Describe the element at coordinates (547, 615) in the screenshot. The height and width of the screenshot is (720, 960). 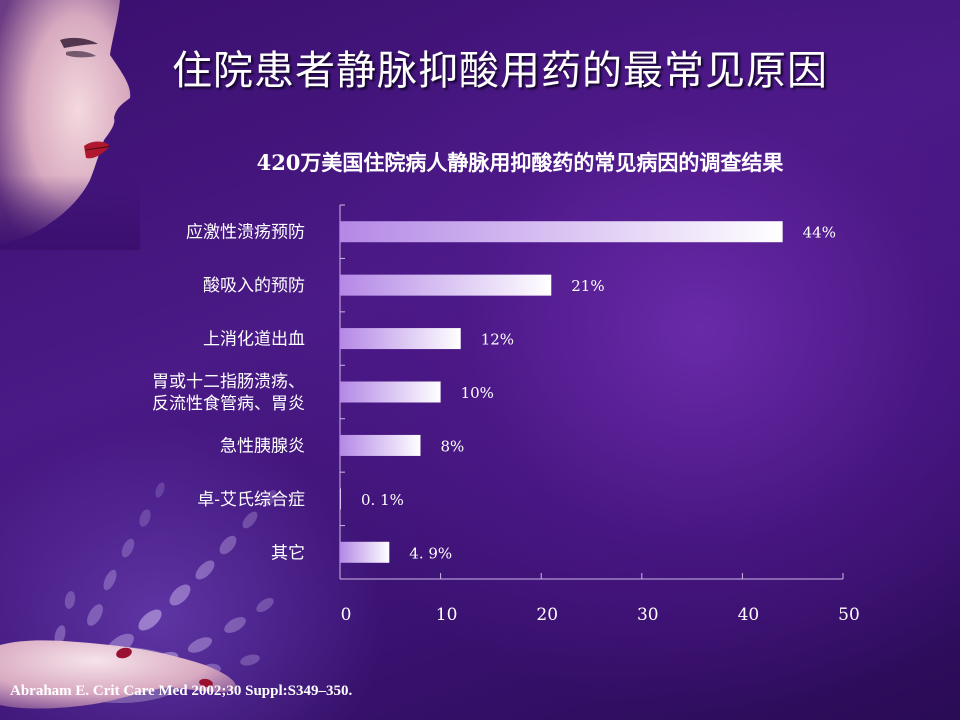
I see `x-tick-label: 20` at that location.